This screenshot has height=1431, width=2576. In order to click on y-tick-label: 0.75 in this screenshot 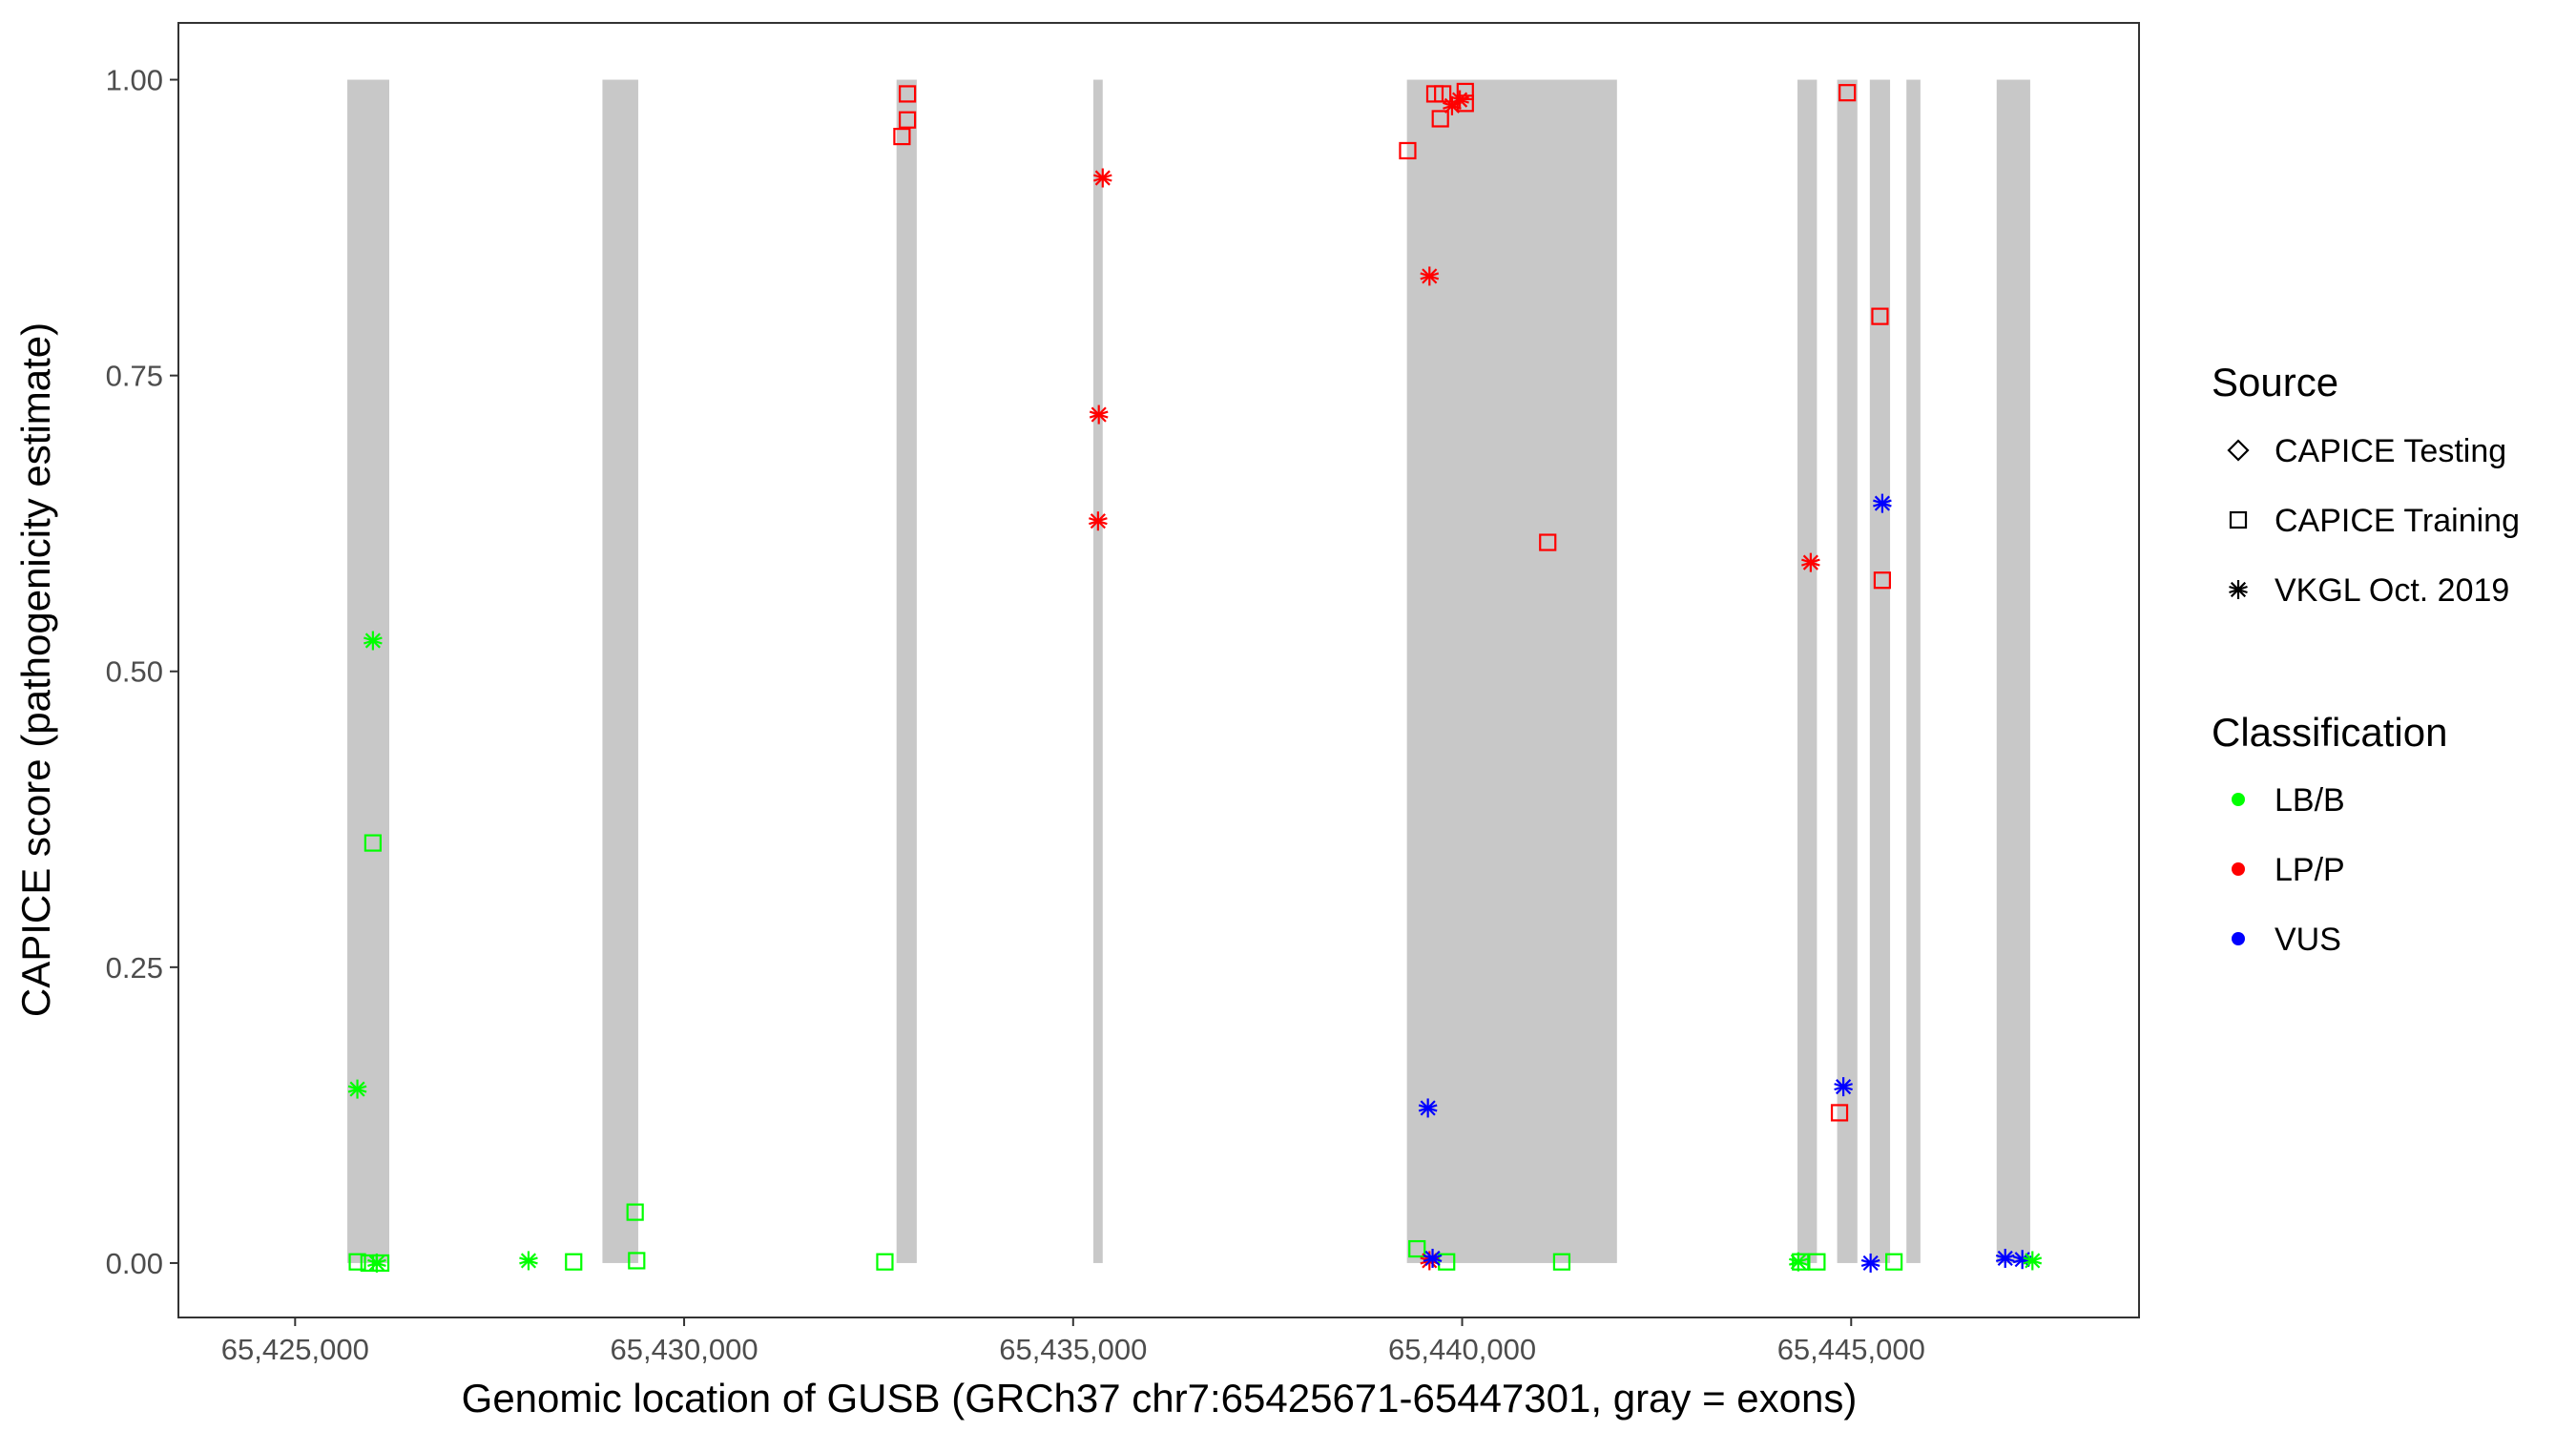, I will do `click(134, 376)`.